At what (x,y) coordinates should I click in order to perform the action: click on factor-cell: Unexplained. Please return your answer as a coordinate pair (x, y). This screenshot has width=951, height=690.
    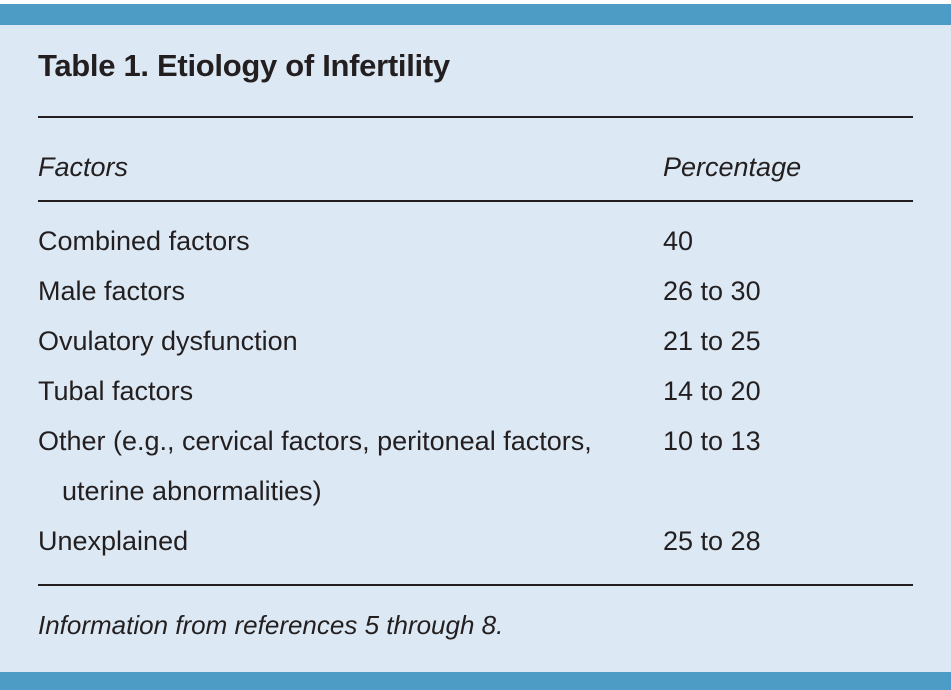
    Looking at the image, I should click on (113, 541).